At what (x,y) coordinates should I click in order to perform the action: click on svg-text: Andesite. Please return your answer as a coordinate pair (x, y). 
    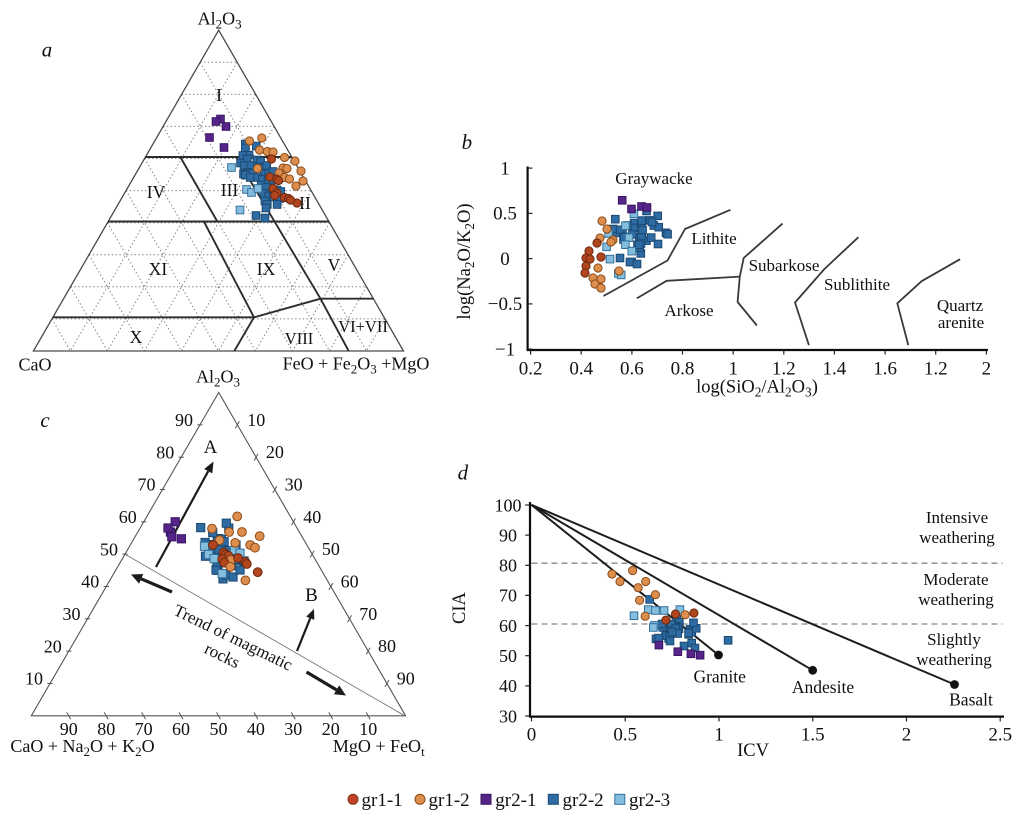
    Looking at the image, I should click on (823, 687).